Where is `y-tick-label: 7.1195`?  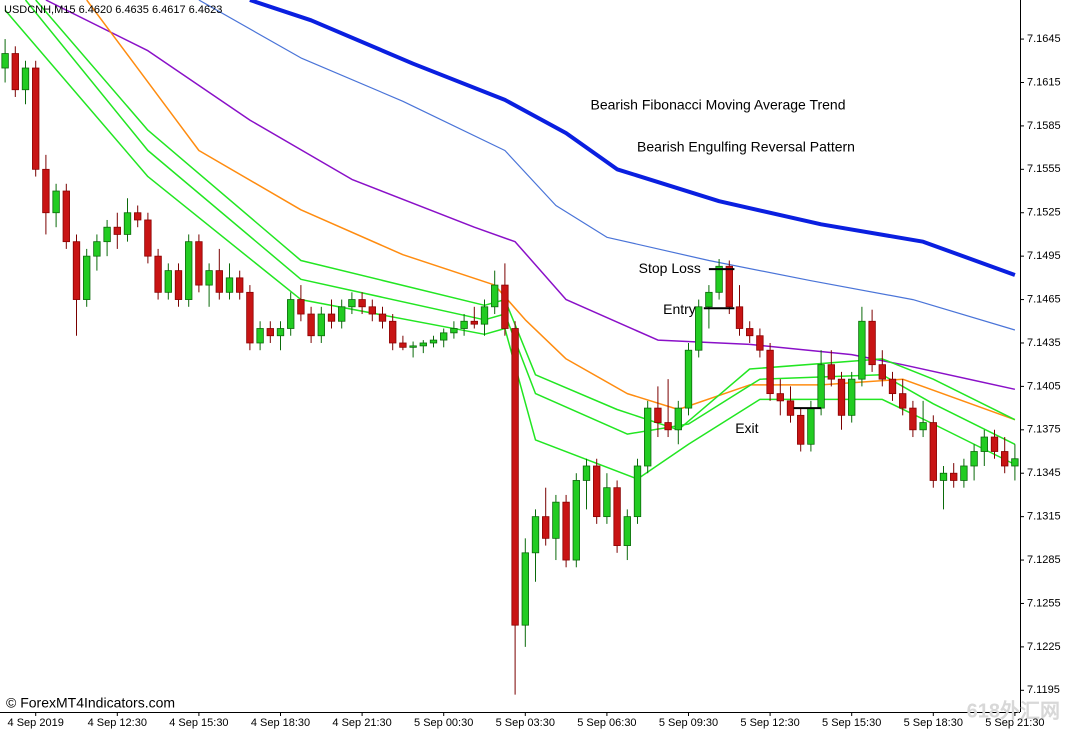
y-tick-label: 7.1195 is located at coordinates (1043, 690).